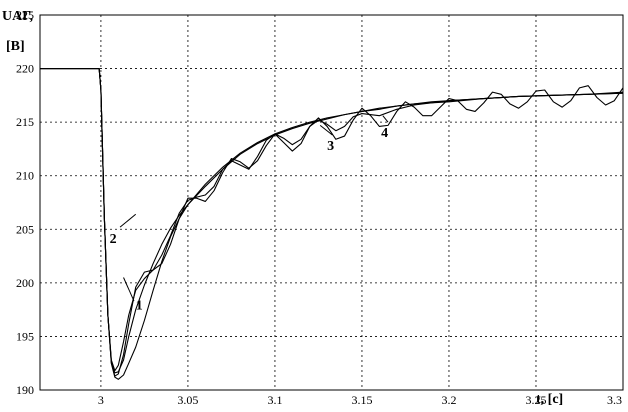  I want to click on y-axis-title-line2: [В], so click(15, 46).